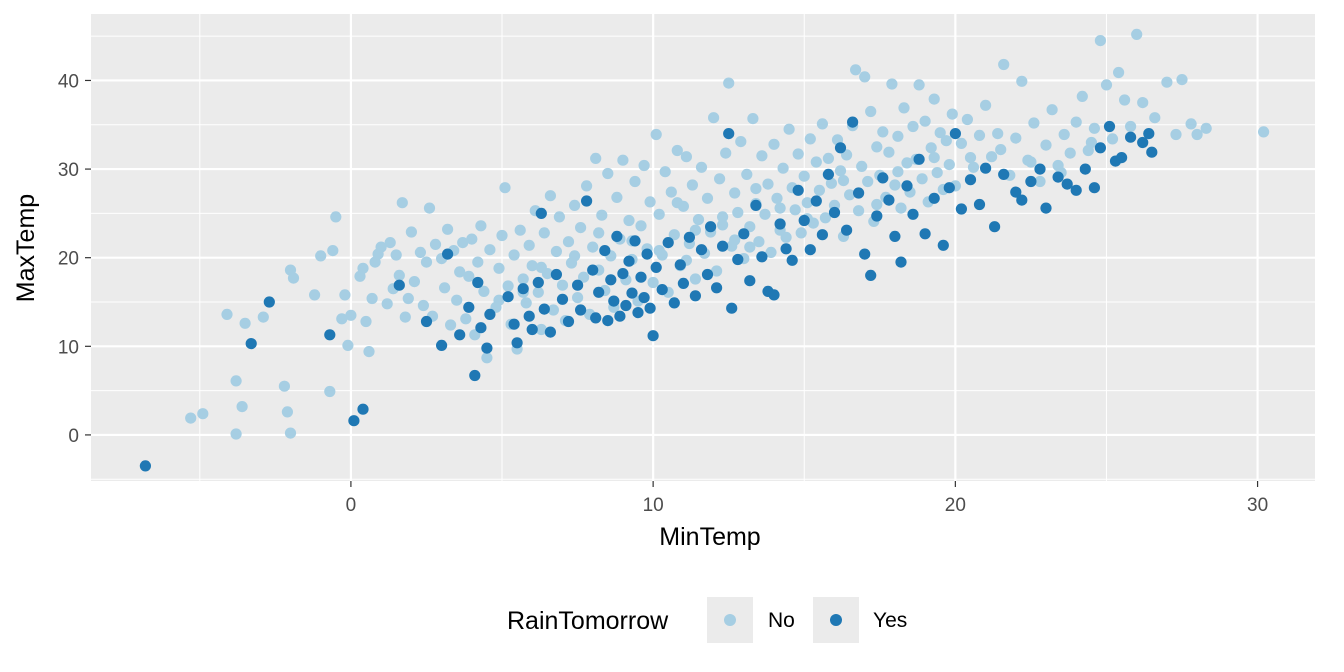 The height and width of the screenshot is (672, 1344). Describe the element at coordinates (781, 620) in the screenshot. I see `legend-label-no: No` at that location.